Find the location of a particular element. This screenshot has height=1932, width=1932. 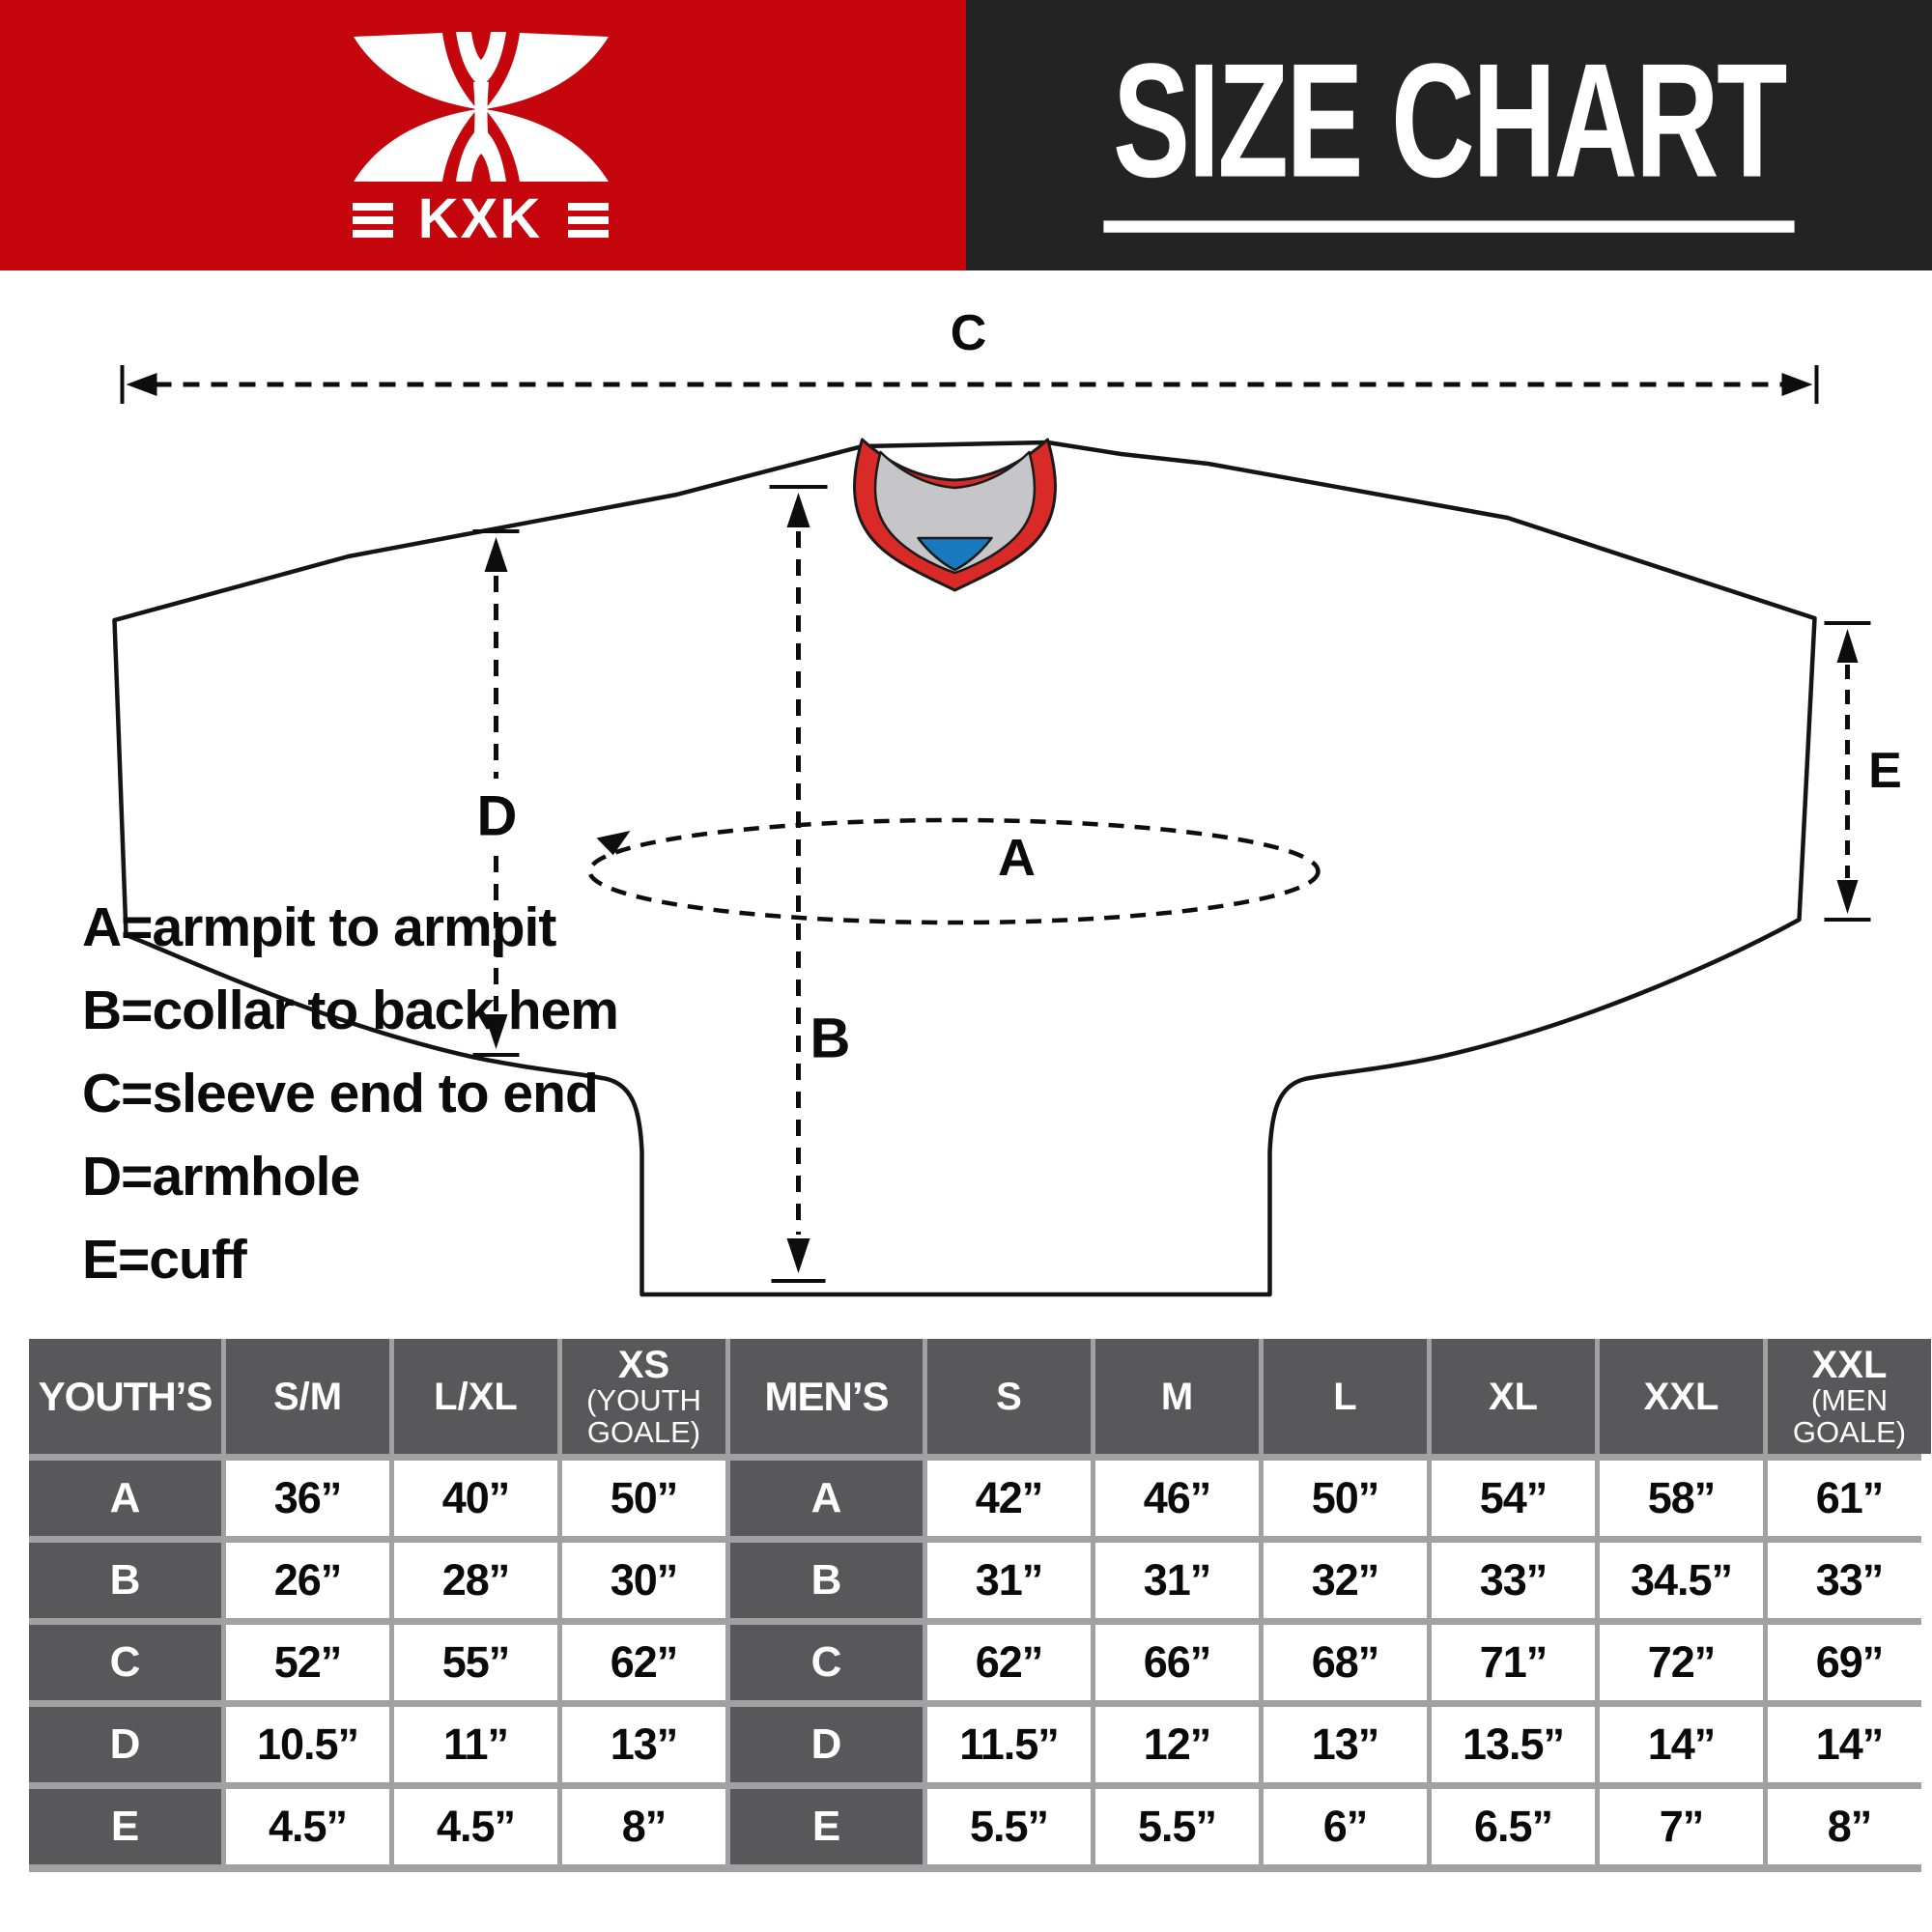

measure-label-d: D is located at coordinates (497, 816).